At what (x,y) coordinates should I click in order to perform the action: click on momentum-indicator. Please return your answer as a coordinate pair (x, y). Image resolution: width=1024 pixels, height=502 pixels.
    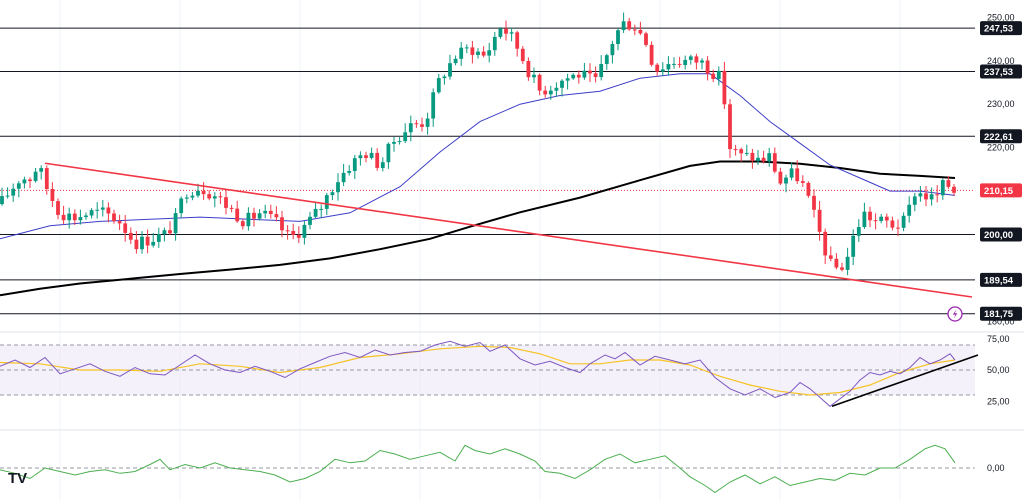
    Looking at the image, I should click on (487, 469).